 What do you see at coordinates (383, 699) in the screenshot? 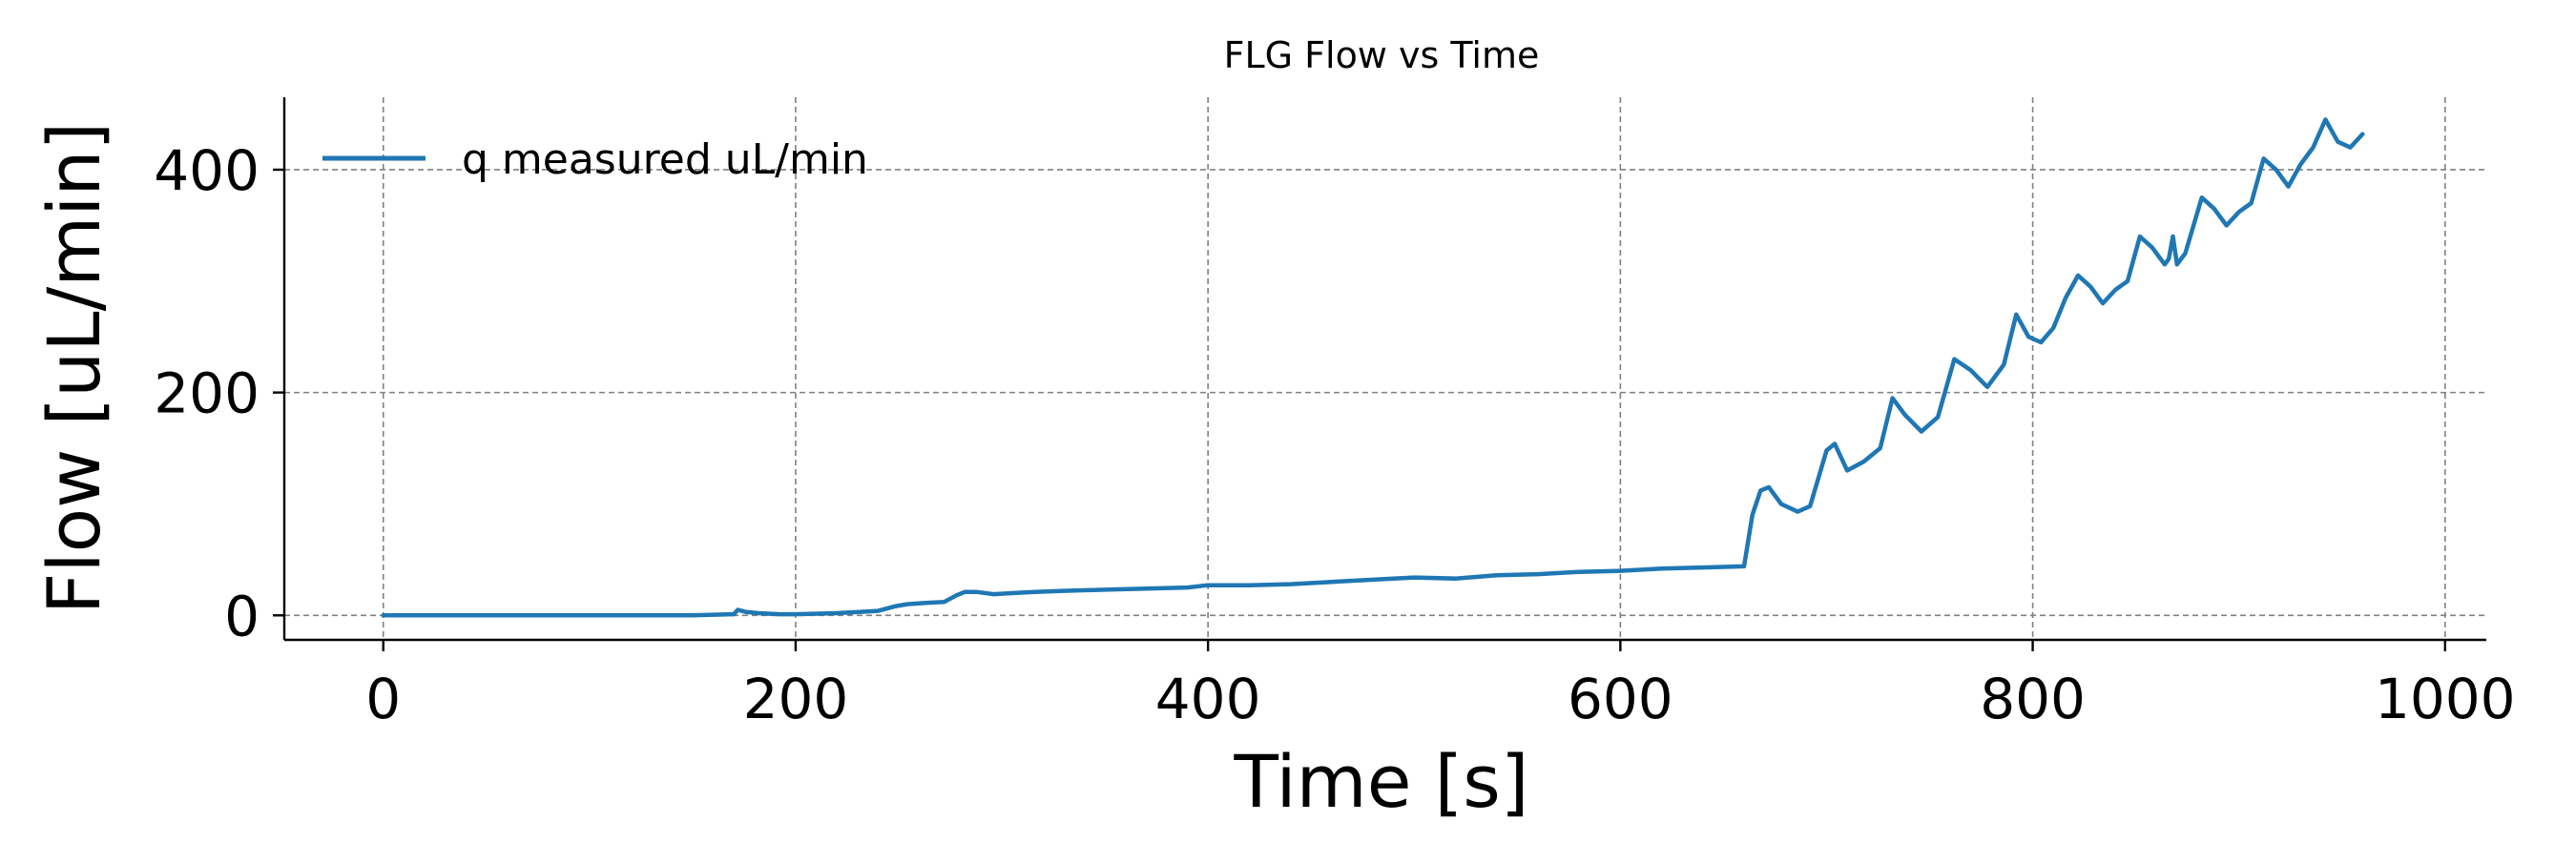
I see `x-tick-label: 0` at bounding box center [383, 699].